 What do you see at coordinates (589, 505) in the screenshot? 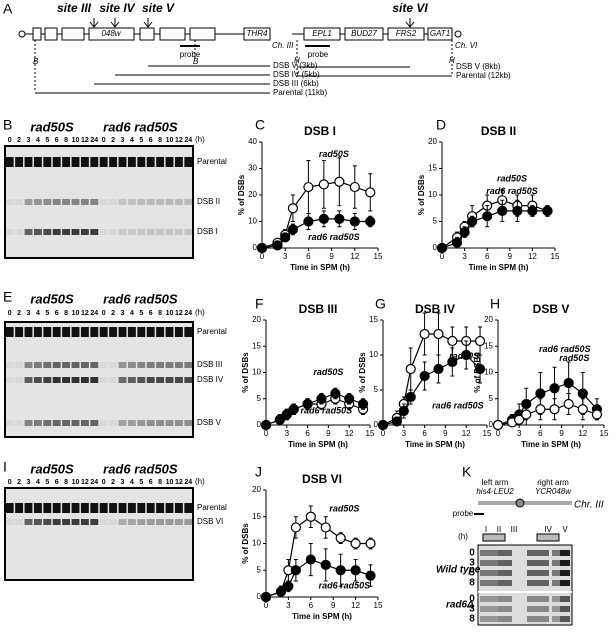
I see `chromosome-label: Chr. III` at bounding box center [589, 505].